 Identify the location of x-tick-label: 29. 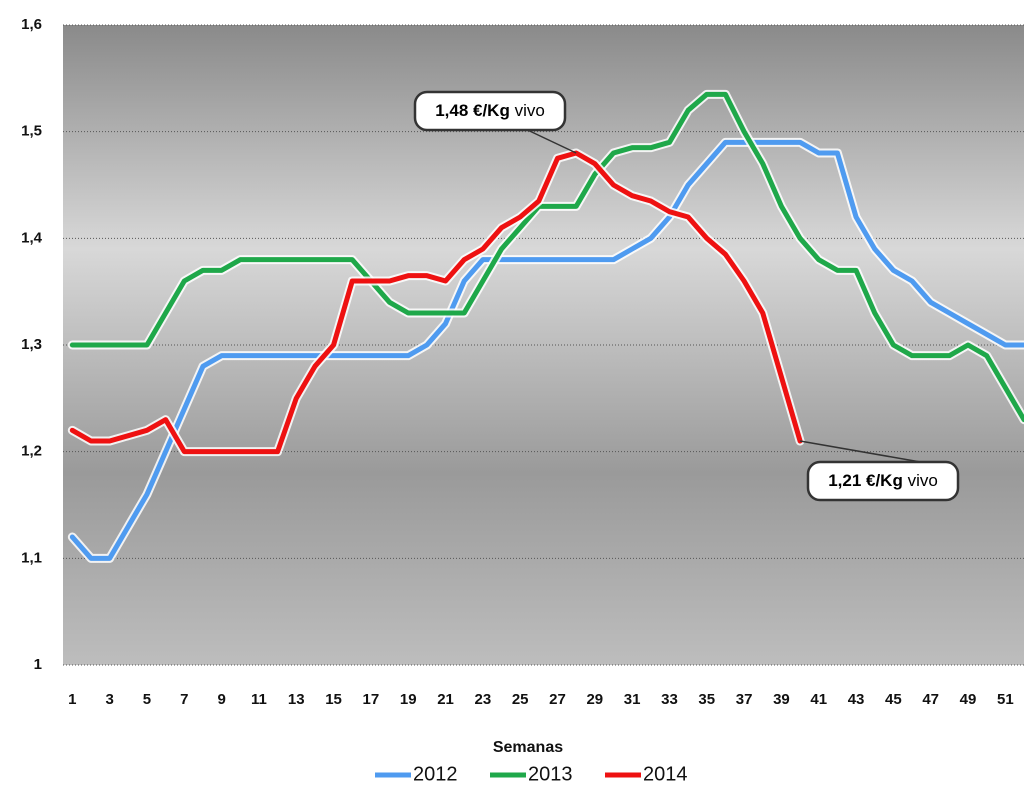
(594, 699).